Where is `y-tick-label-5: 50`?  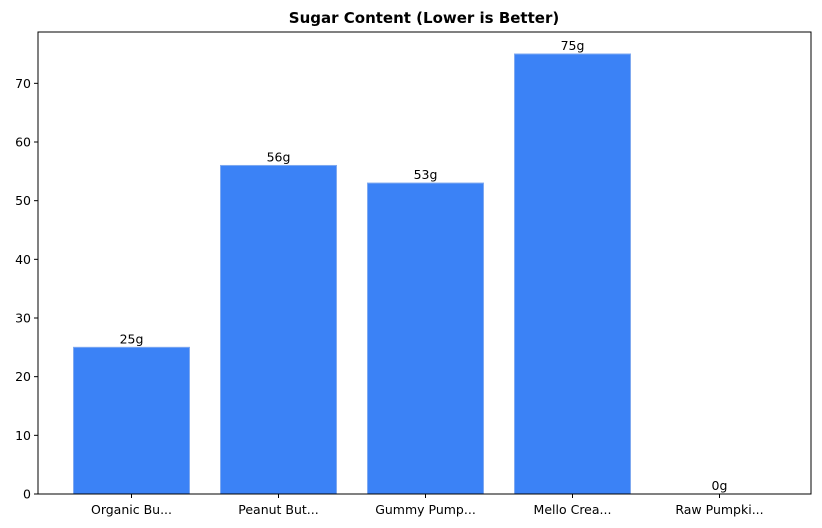
y-tick-label-5: 50 is located at coordinates (23, 200).